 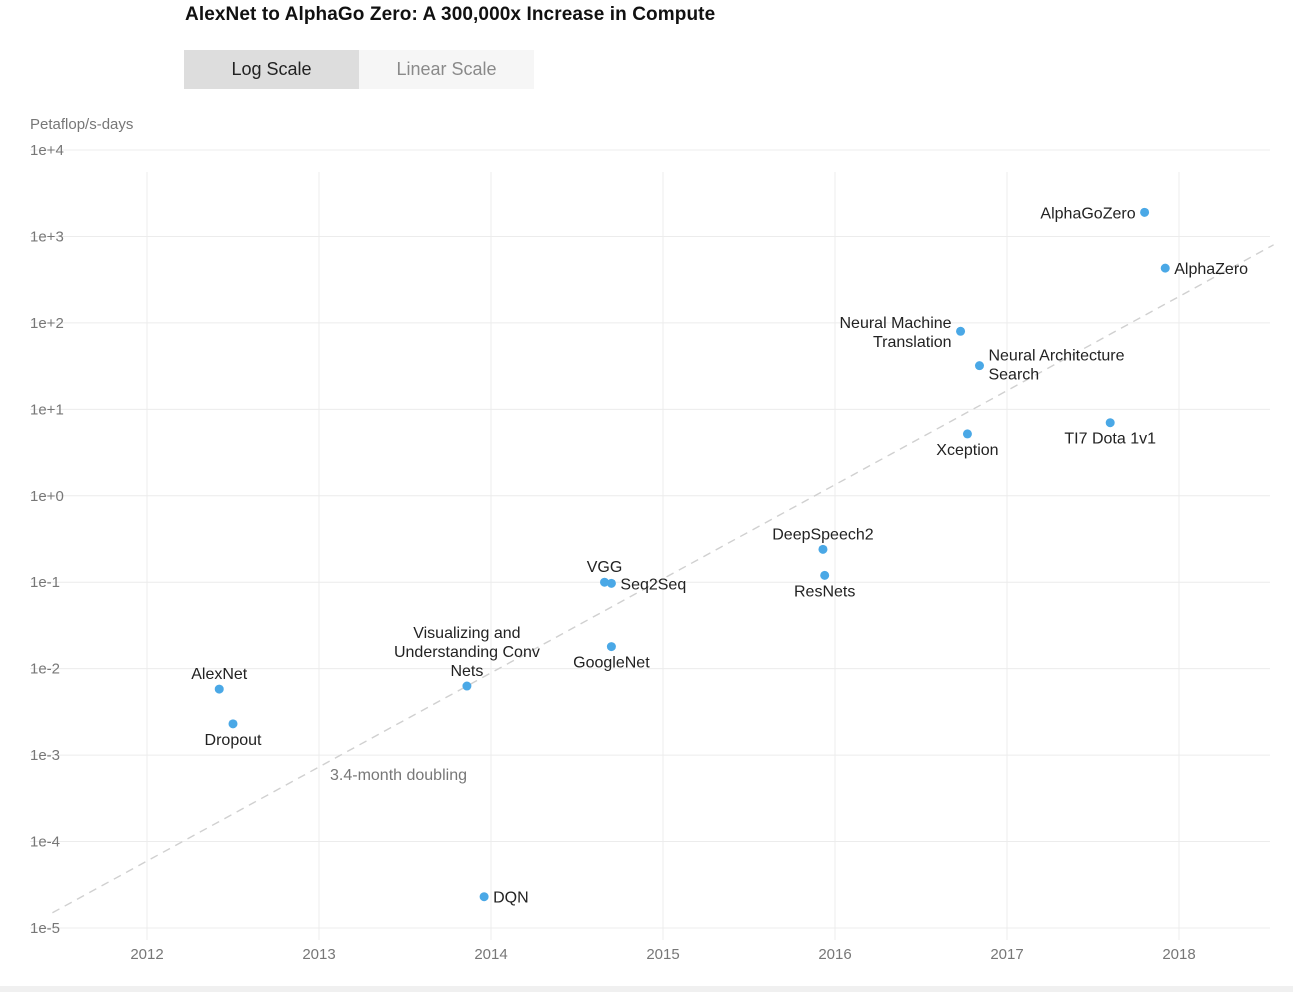 What do you see at coordinates (1087, 213) in the screenshot?
I see `point-label: AlphaGoZero` at bounding box center [1087, 213].